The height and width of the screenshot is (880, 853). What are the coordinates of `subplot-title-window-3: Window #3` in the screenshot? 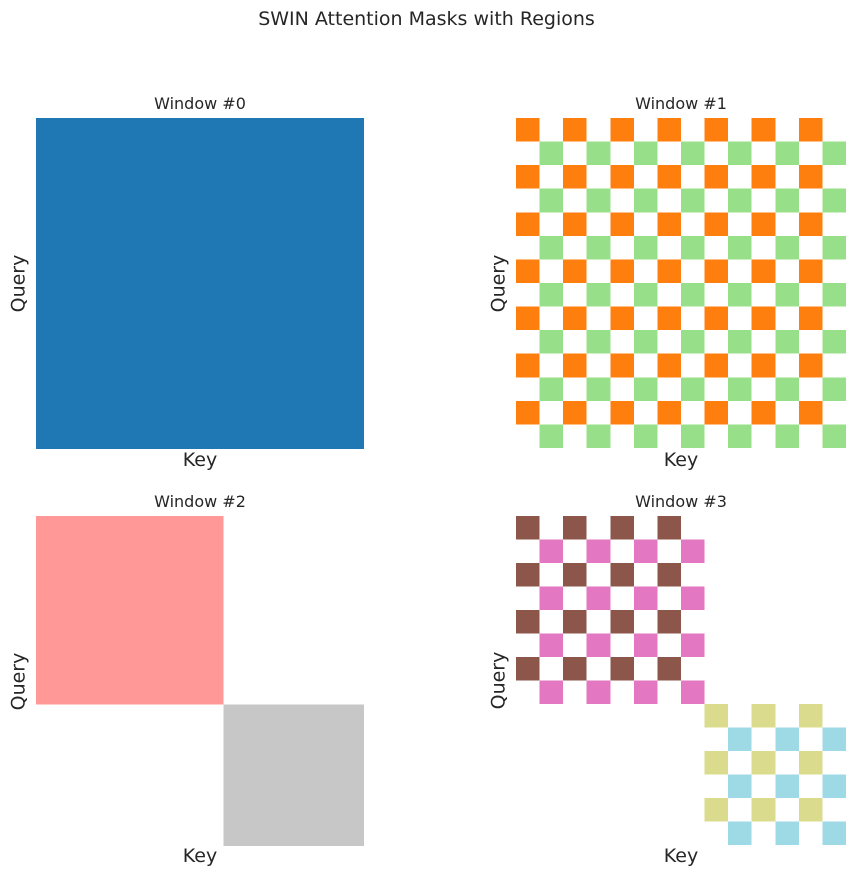 It's located at (681, 501).